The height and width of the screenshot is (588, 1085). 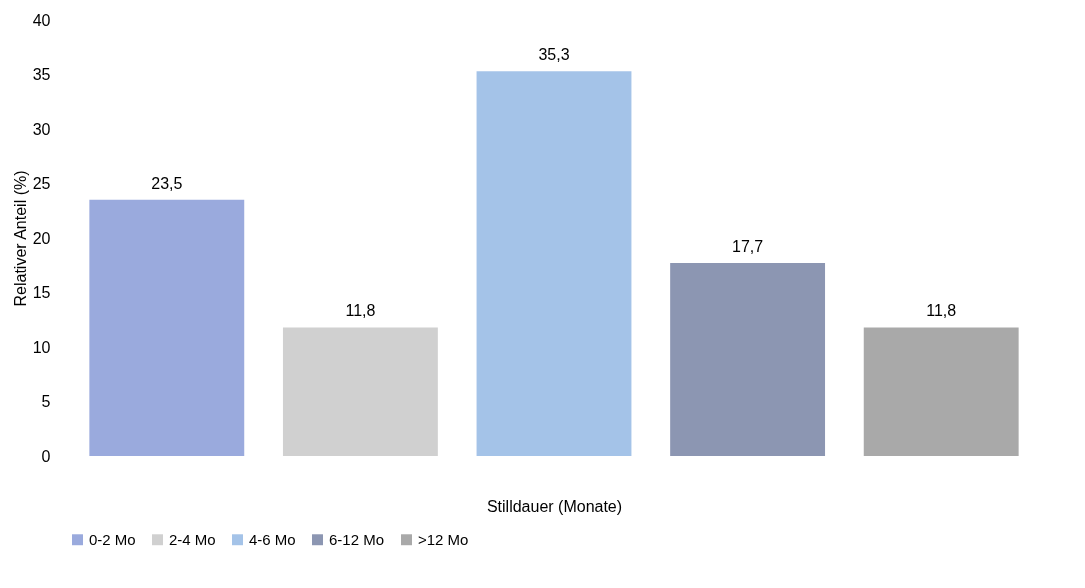 What do you see at coordinates (20, 238) in the screenshot?
I see `y-axis-title: Relativer Anteil (%)` at bounding box center [20, 238].